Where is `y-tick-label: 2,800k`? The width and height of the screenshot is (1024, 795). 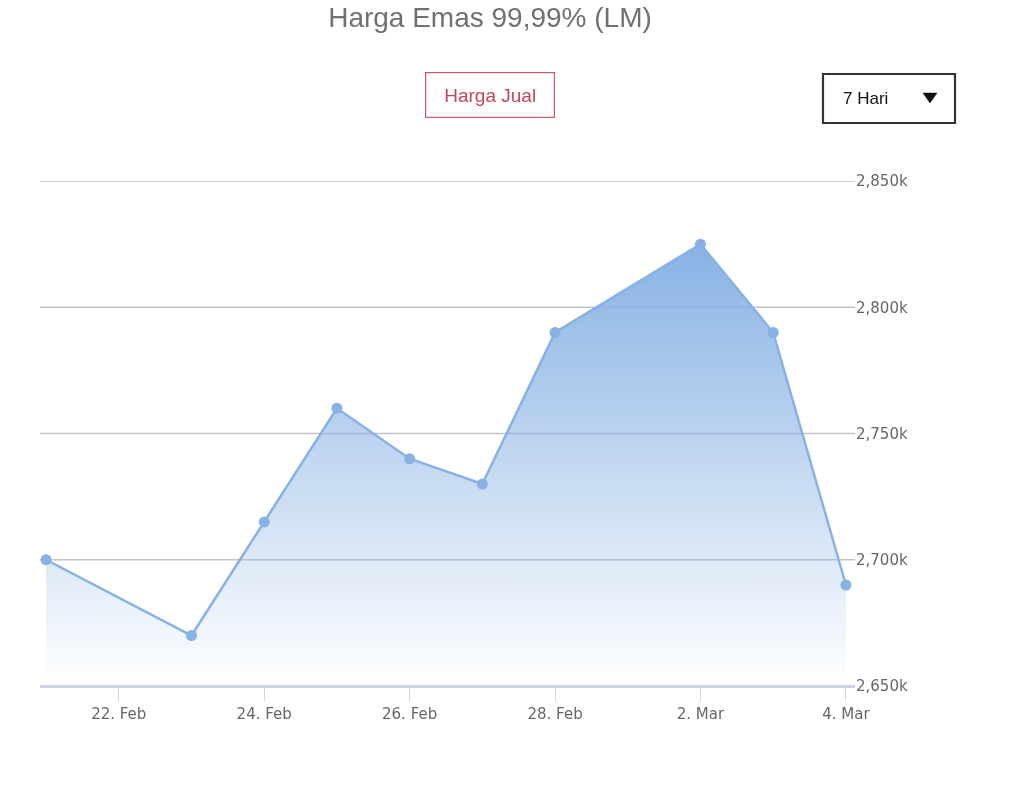
y-tick-label: 2,800k is located at coordinates (882, 307).